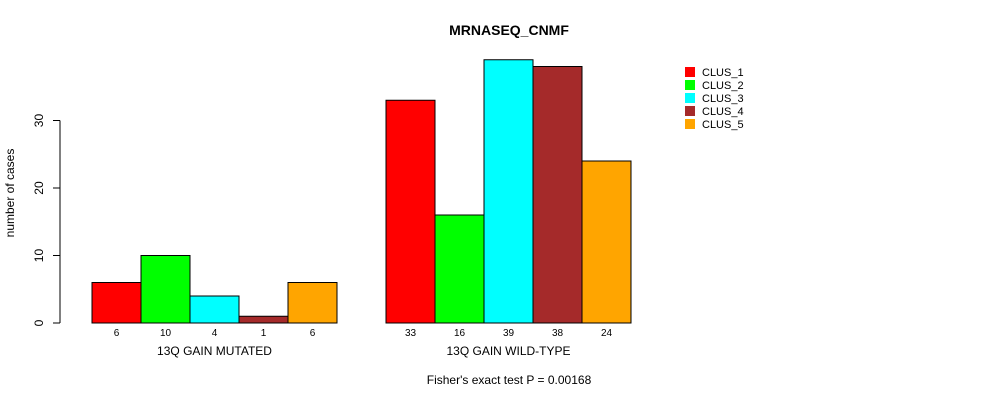 The image size is (990, 400). I want to click on count-labels: 6 10 4 1 6 33 16 39 38 24, so click(363, 333).